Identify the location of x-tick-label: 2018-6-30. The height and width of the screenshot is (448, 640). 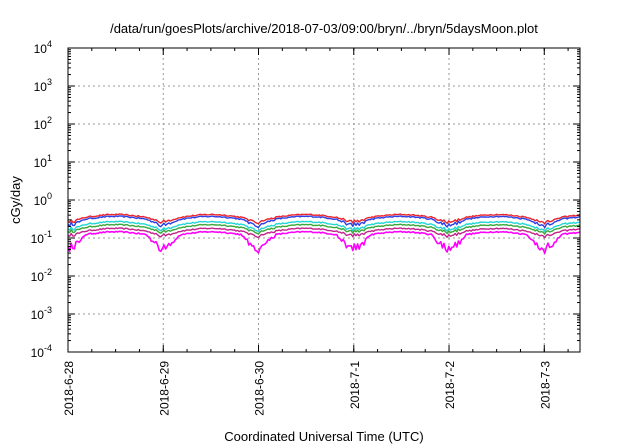
(260, 388).